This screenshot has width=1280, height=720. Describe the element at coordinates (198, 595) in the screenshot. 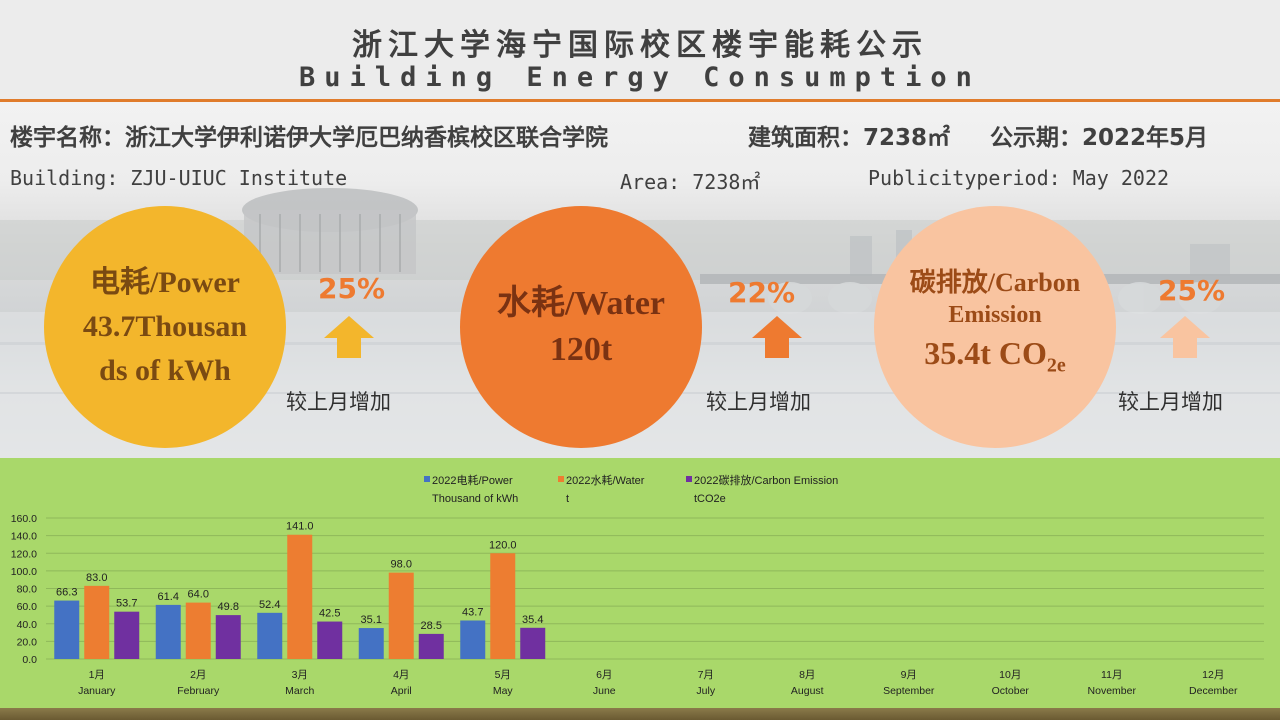

I see `data-label: 64.0` at that location.